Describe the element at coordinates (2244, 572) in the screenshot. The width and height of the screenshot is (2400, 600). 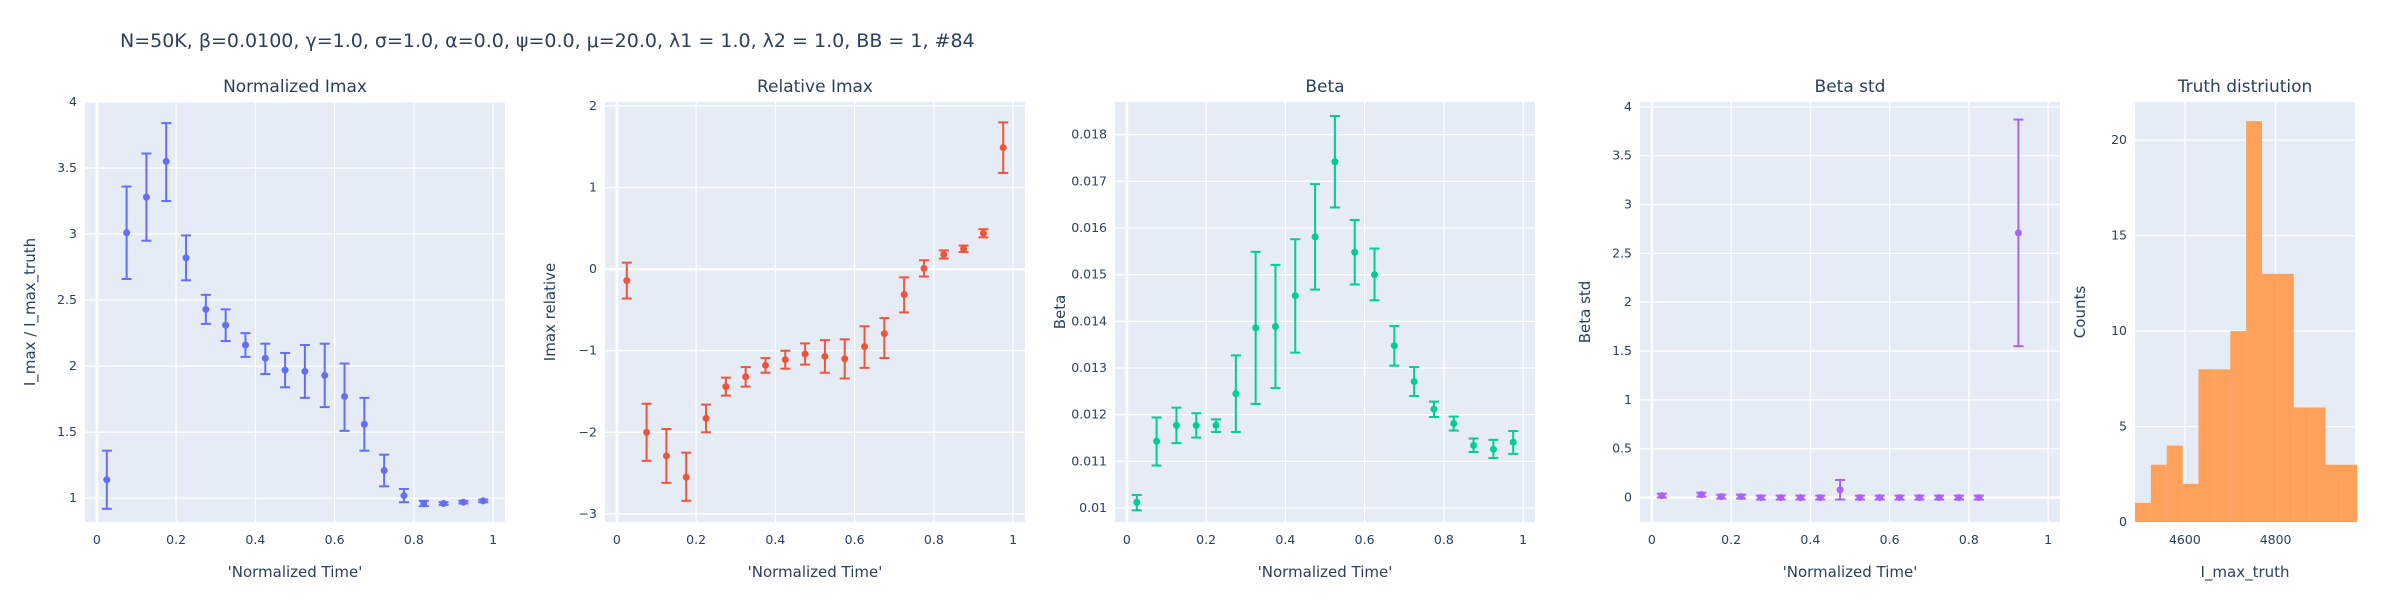
I see `x-axis-label: I_max_truth` at that location.